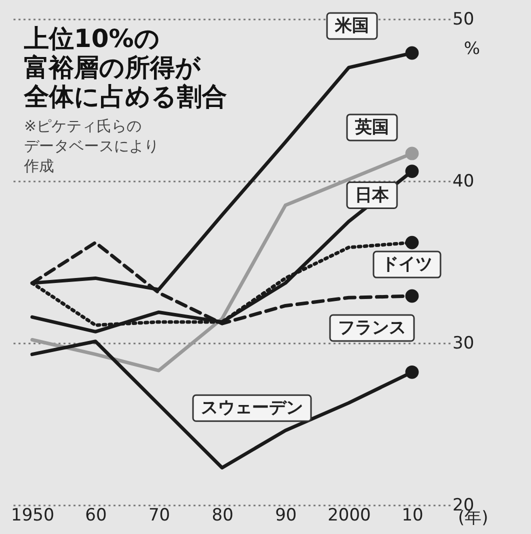  What do you see at coordinates (472, 49) in the screenshot?
I see `y-axis-title: %` at bounding box center [472, 49].